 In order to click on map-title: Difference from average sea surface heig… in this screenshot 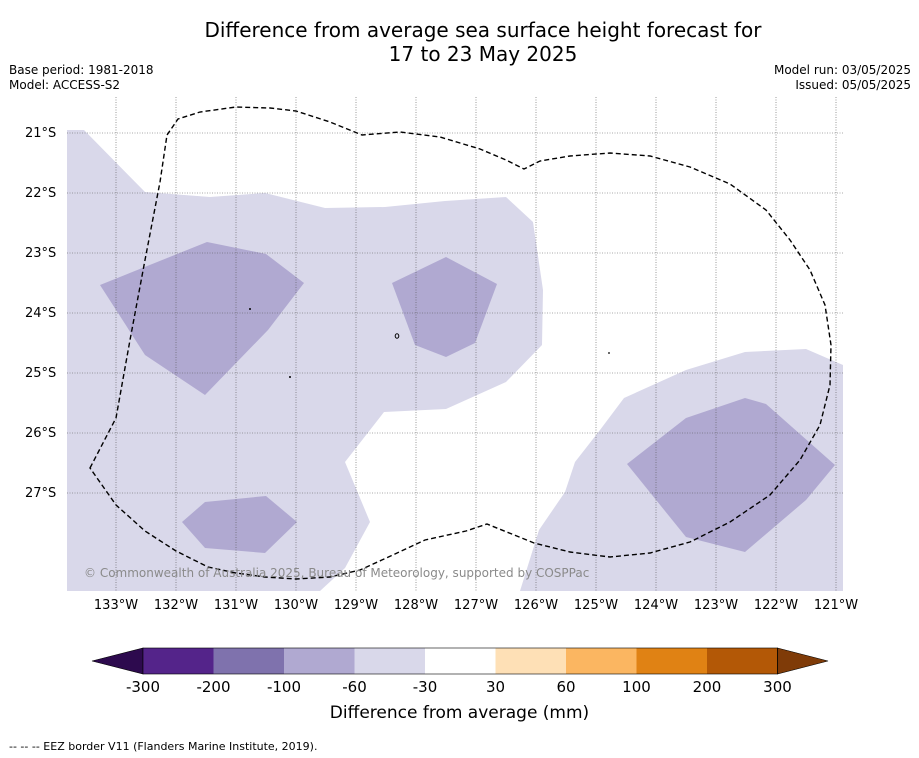, I will do `click(459, 42)`.